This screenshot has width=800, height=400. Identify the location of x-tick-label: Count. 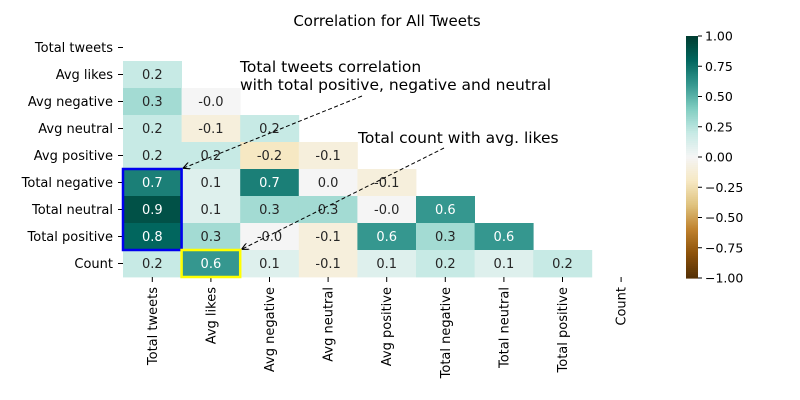
(622, 306).